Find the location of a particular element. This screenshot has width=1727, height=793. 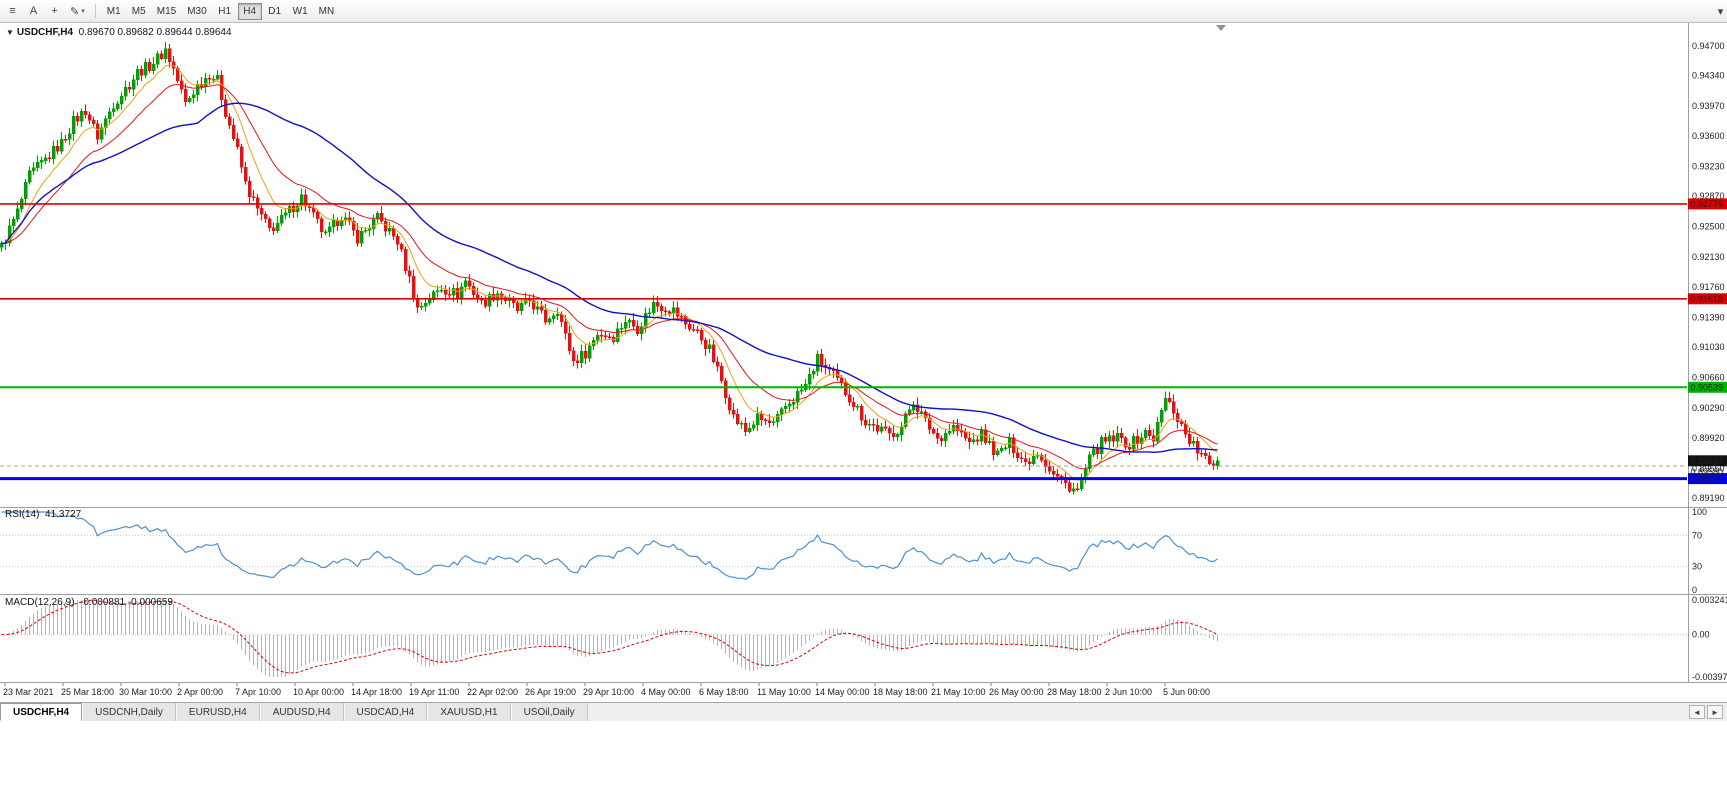

tab-scroll-controls: ◄ ► is located at coordinates (1706, 712).